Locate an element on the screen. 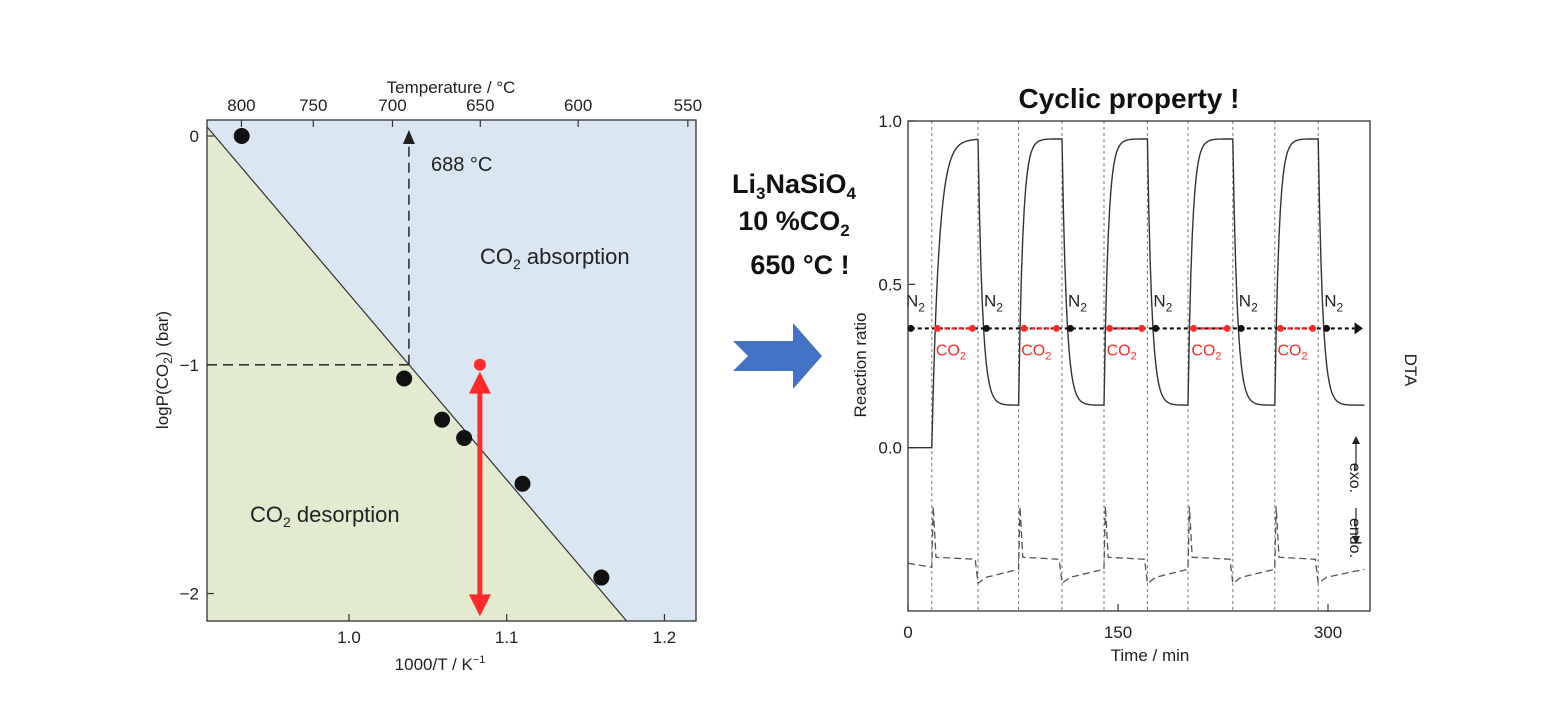 This screenshot has height=728, width=1564. n2-label-0: N2 is located at coordinates (915, 302).